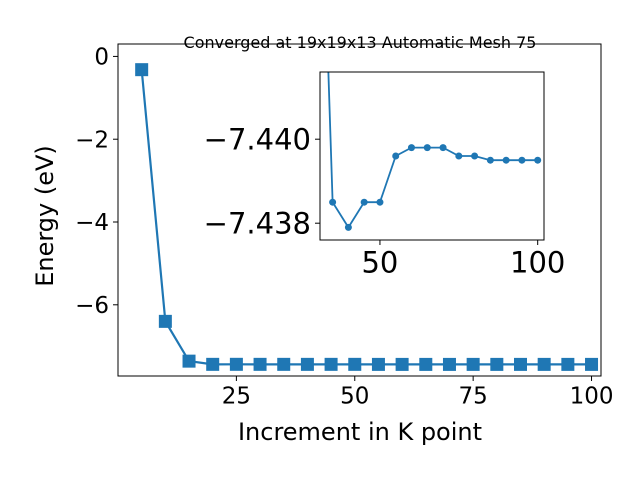 The image size is (640, 484). What do you see at coordinates (101, 57) in the screenshot?
I see `main-y-tick-label: 0` at bounding box center [101, 57].